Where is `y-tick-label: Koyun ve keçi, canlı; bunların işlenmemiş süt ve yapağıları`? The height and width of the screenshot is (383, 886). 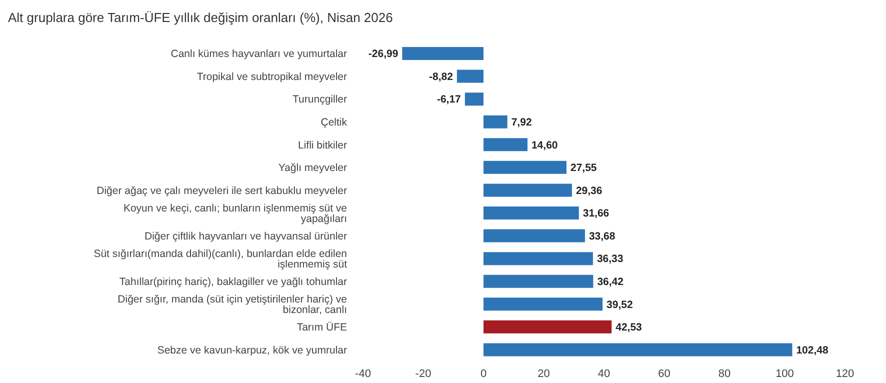 y-tick-label: Koyun ve keçi, canlı; bunların işlenmemiş süt ve yapağıları is located at coordinates (235, 213).